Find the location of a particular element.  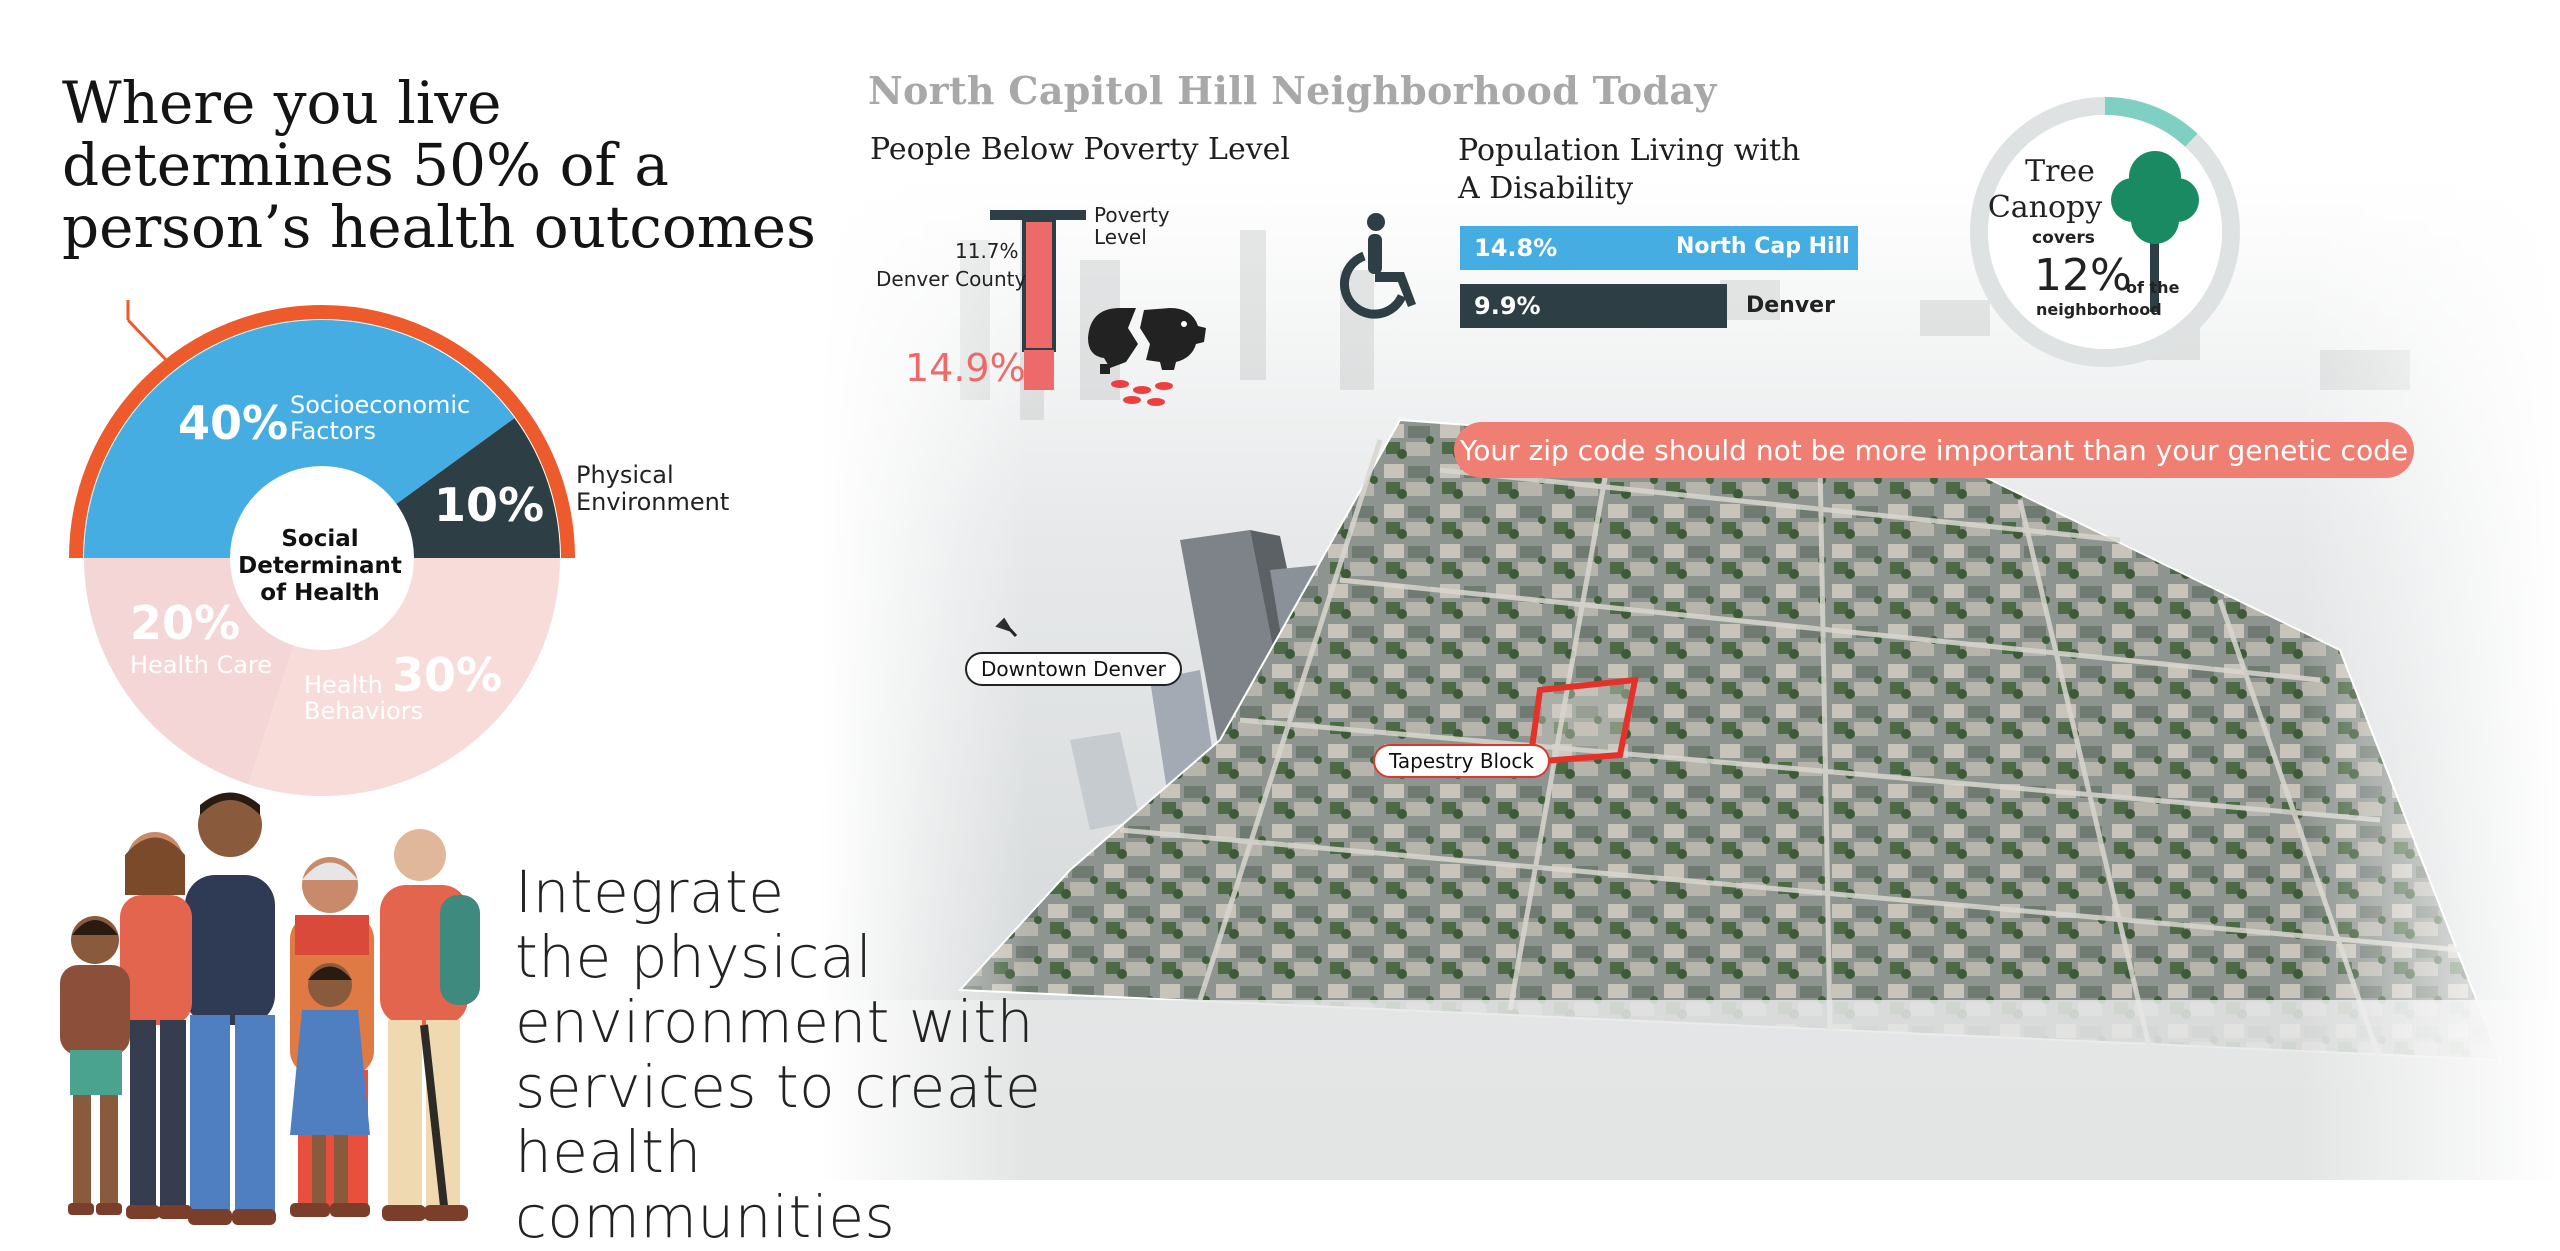

tree-canopy-title-2: Canopy is located at coordinates (2045, 207).